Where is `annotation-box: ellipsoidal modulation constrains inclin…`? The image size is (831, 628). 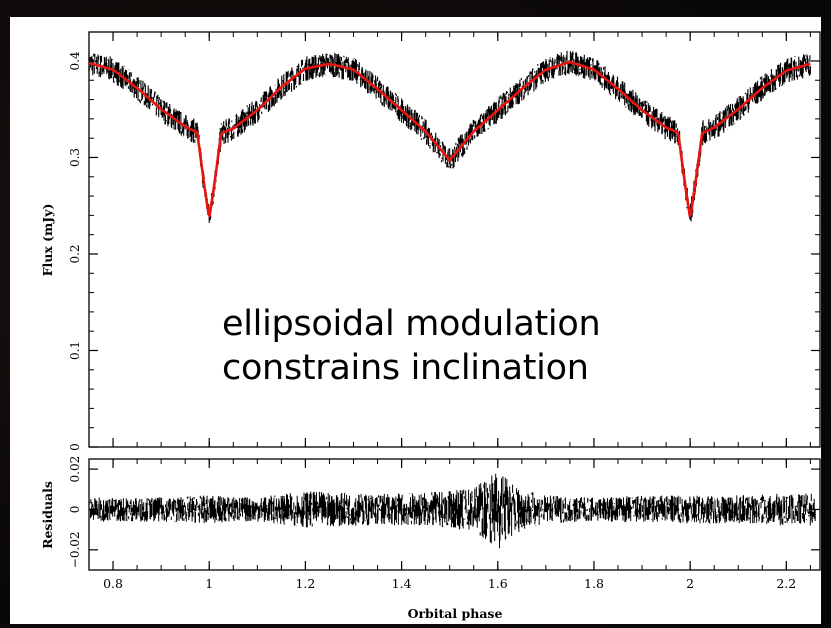
annotation-box: ellipsoidal modulation constrains inclin… is located at coordinates (411, 346).